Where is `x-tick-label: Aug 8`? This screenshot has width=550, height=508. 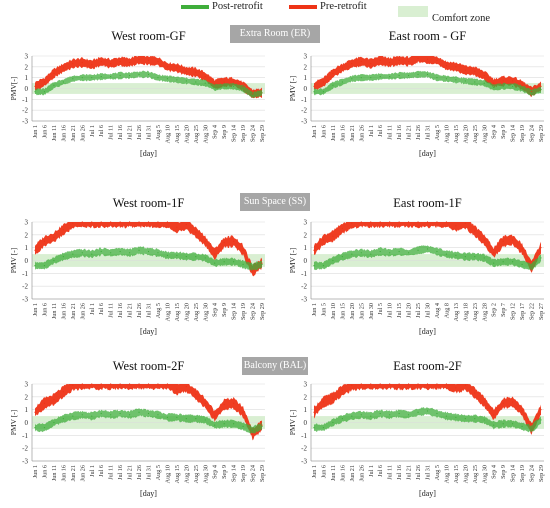
x-tick-label: Aug 8 is located at coordinates (446, 310).